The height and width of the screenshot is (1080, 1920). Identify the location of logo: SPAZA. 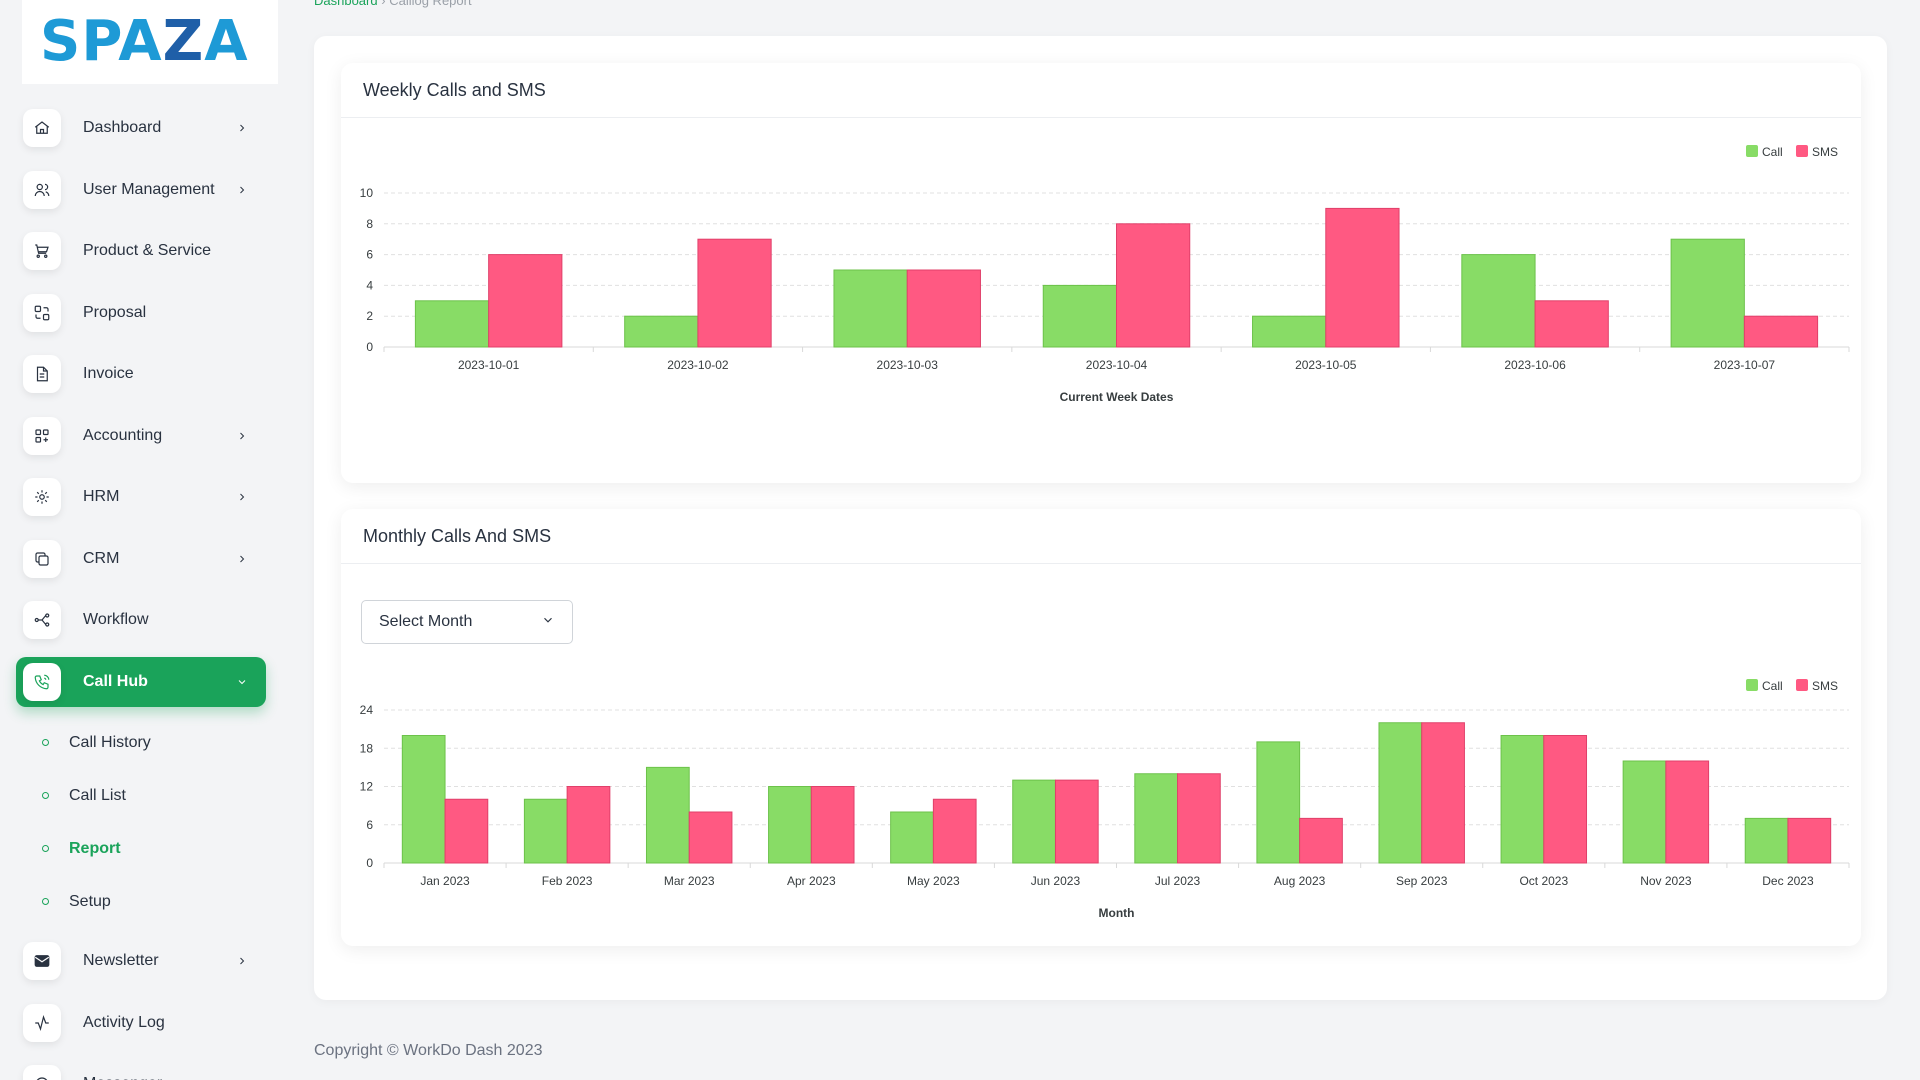
(150, 42).